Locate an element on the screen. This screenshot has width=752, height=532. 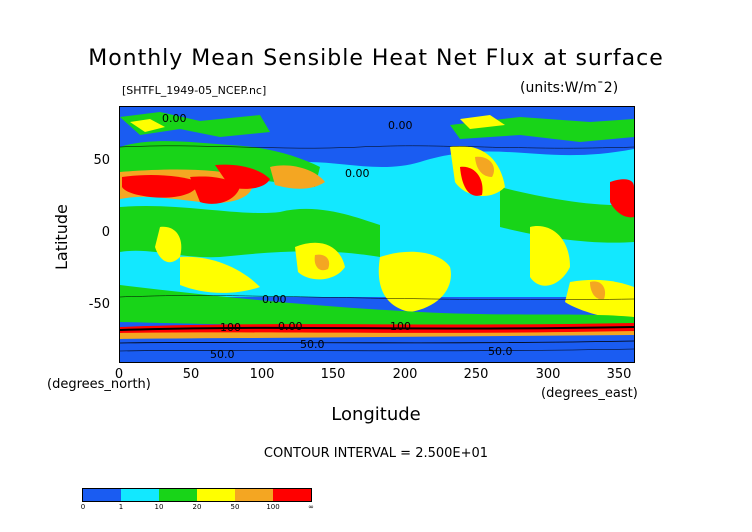
legend-level-label: 20 is located at coordinates (197, 507).